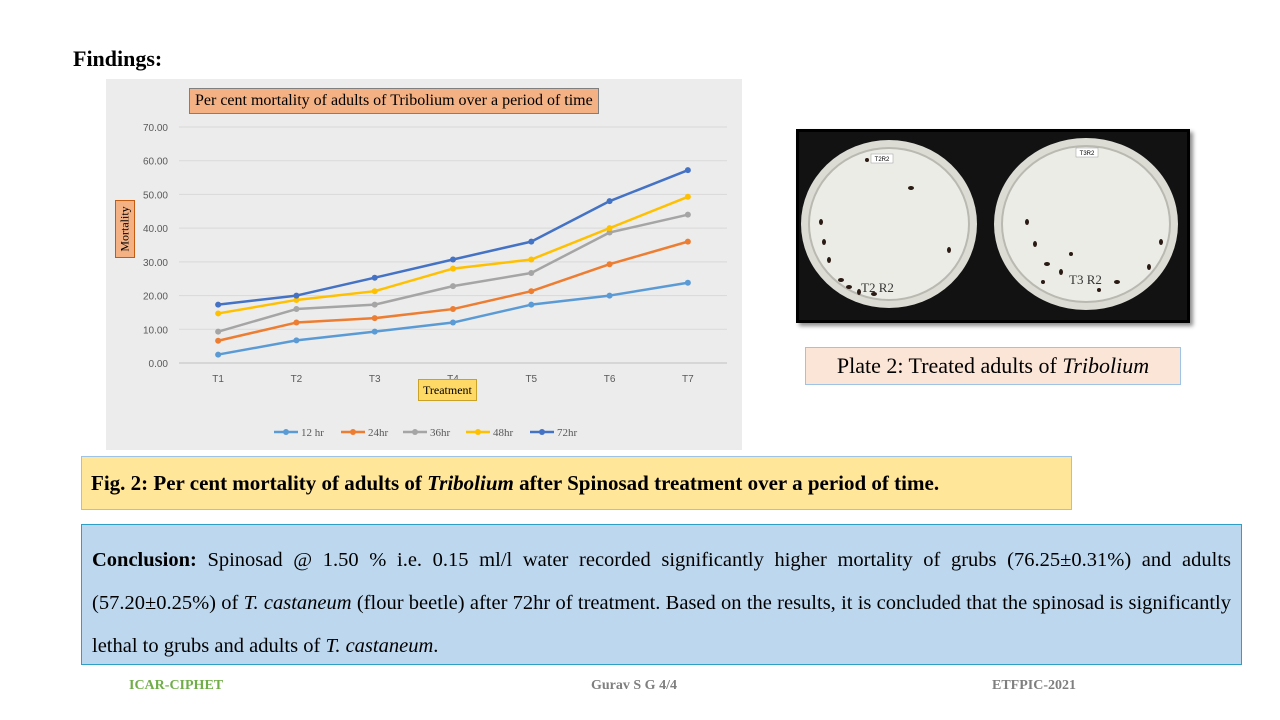  I want to click on footer-organization: ICAR-CIPHET, so click(176, 685).